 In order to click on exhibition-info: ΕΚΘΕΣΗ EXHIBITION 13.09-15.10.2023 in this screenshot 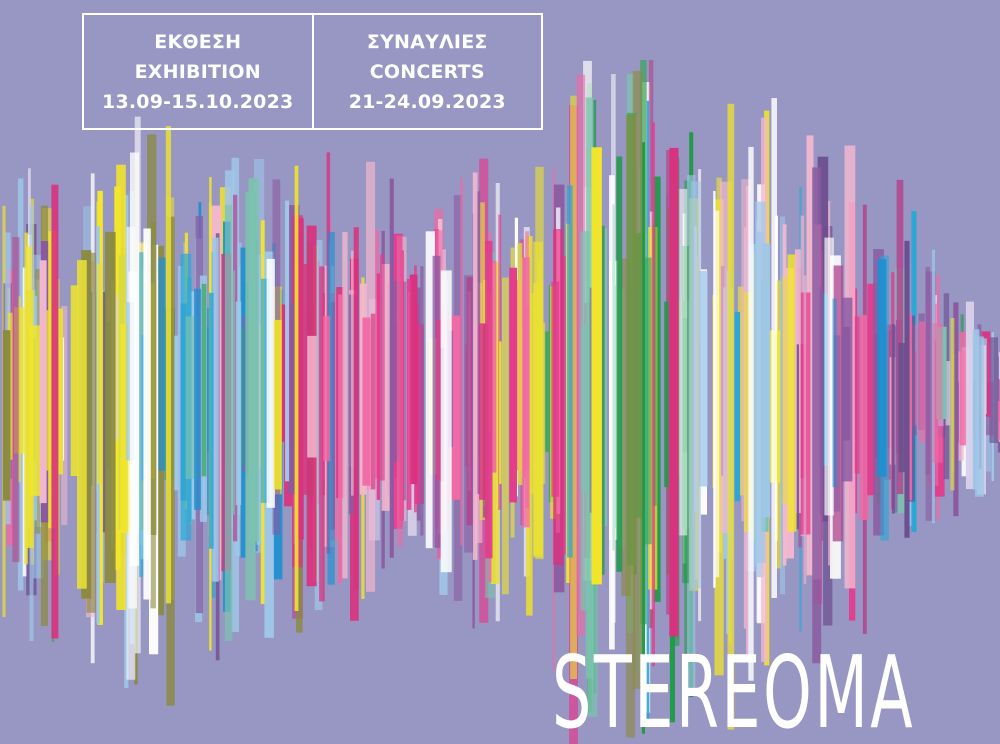, I will do `click(198, 71)`.